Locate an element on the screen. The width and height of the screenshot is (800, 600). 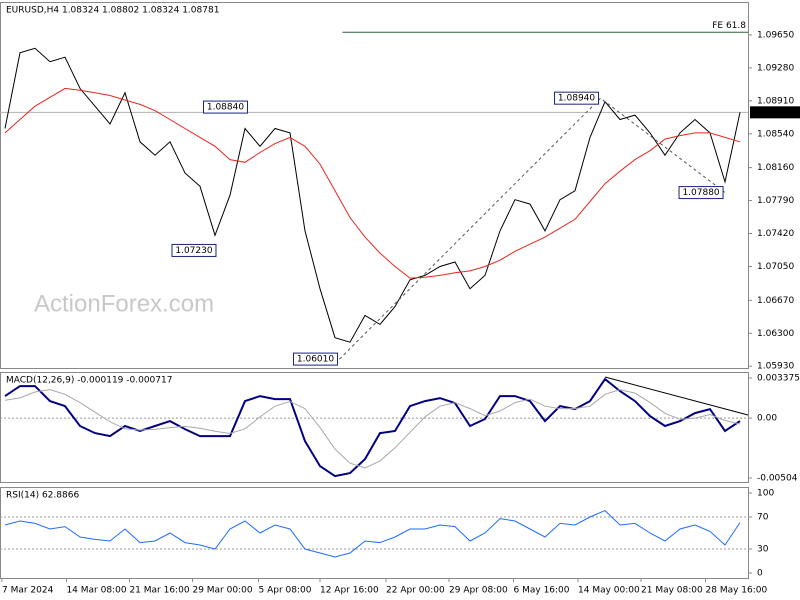
y-tick-label: 1.07420 is located at coordinates (775, 234).